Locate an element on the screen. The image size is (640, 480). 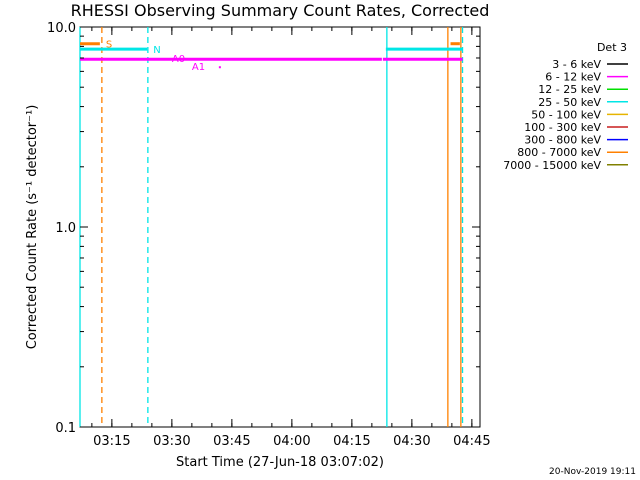
x-axis-label: Start Time (27-Jun-18 03:07:02) is located at coordinates (280, 462).